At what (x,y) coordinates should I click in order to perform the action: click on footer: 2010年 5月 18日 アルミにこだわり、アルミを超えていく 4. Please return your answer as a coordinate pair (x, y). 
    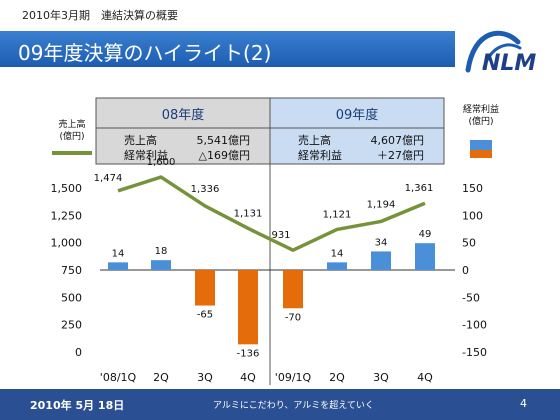
    Looking at the image, I should click on (280, 404).